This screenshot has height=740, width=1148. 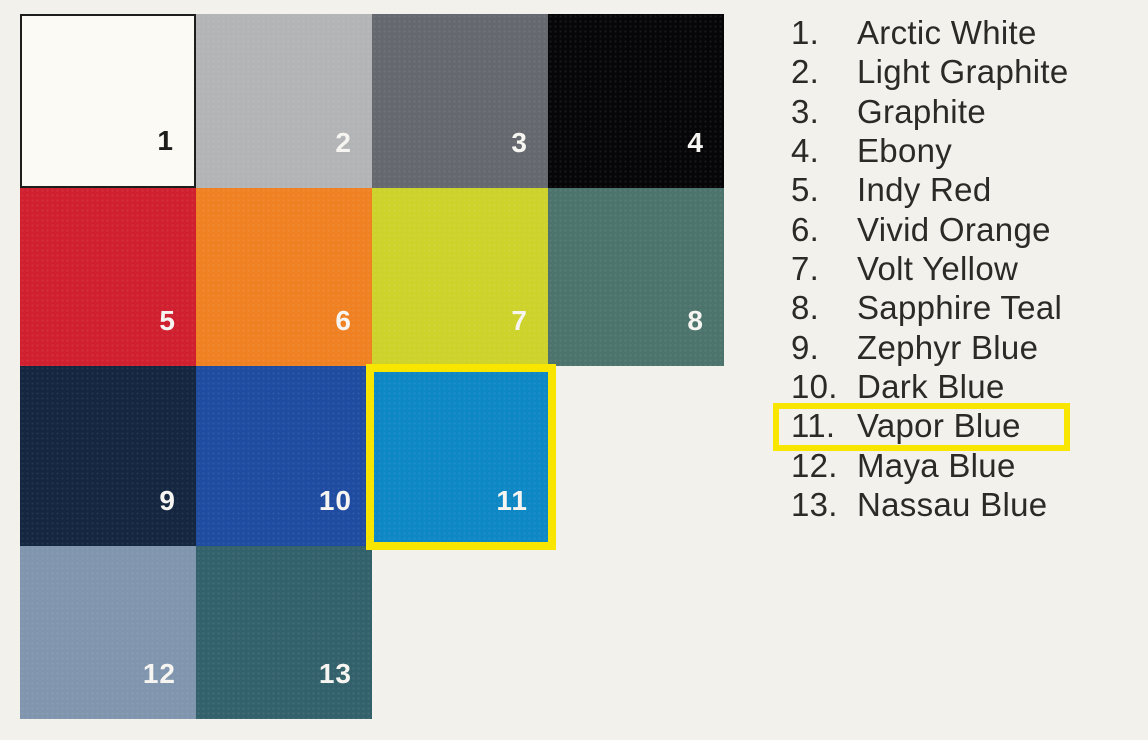 I want to click on legend-item-sapphire-teal: 8. Sapphire Teal, so click(x=966, y=307).